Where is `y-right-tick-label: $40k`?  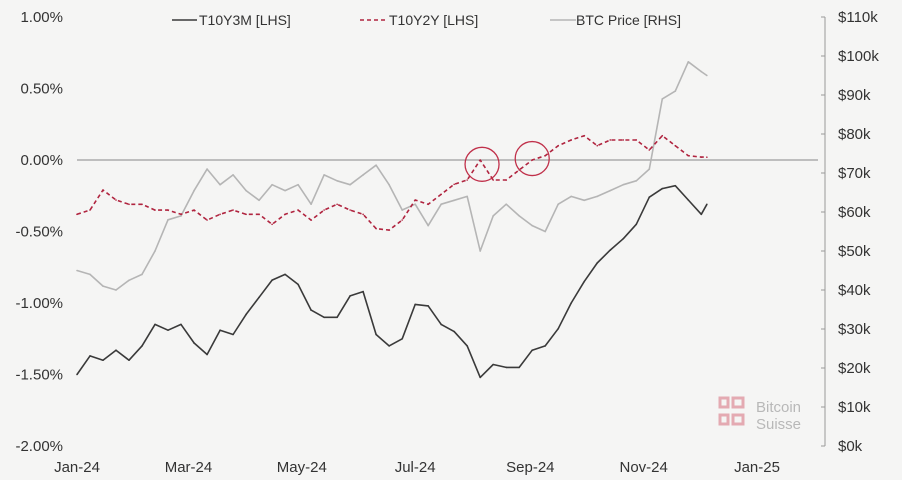
y-right-tick-label: $40k is located at coordinates (854, 290).